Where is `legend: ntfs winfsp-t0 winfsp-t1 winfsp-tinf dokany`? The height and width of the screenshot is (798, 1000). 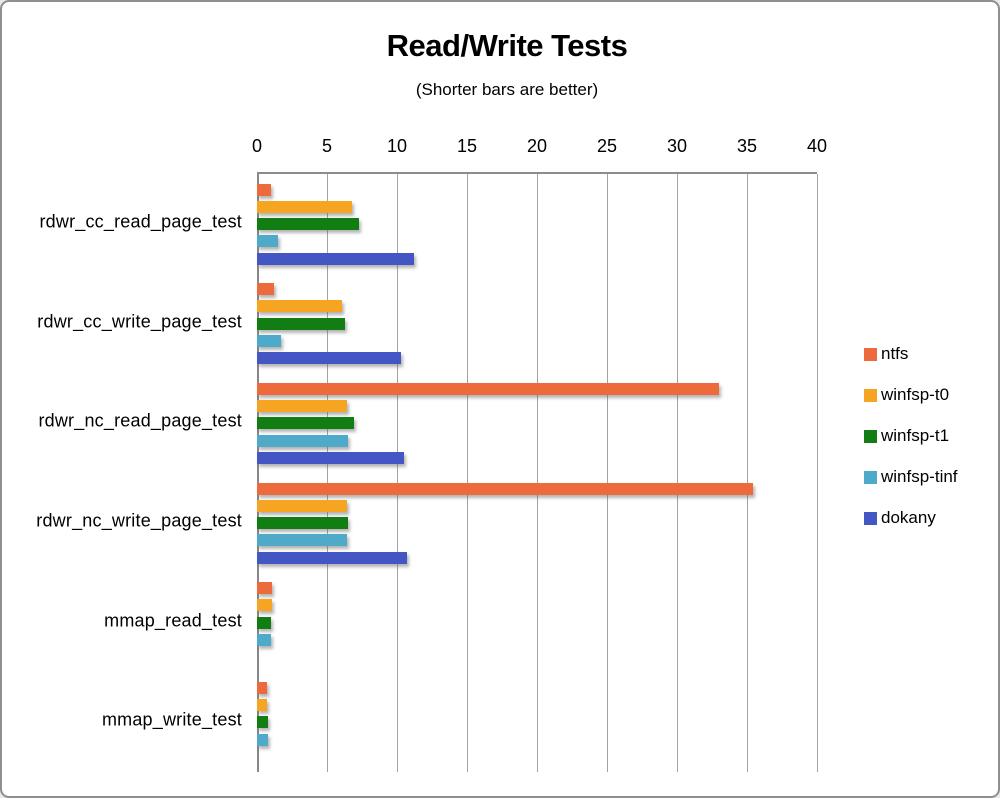
legend: ntfs winfsp-t0 winfsp-t1 winfsp-tinf dokany is located at coordinates (911, 446).